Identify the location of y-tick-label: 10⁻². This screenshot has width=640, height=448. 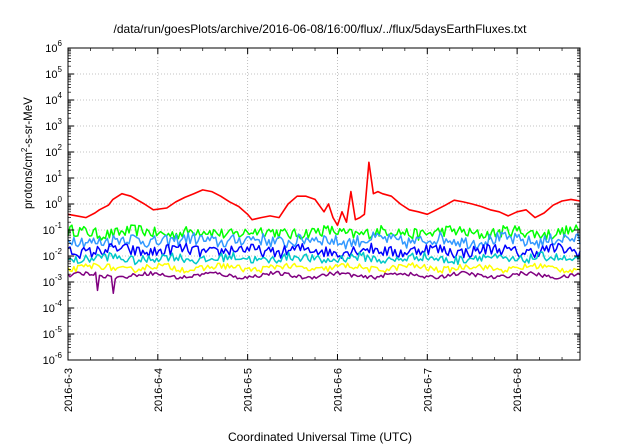
(53, 255).